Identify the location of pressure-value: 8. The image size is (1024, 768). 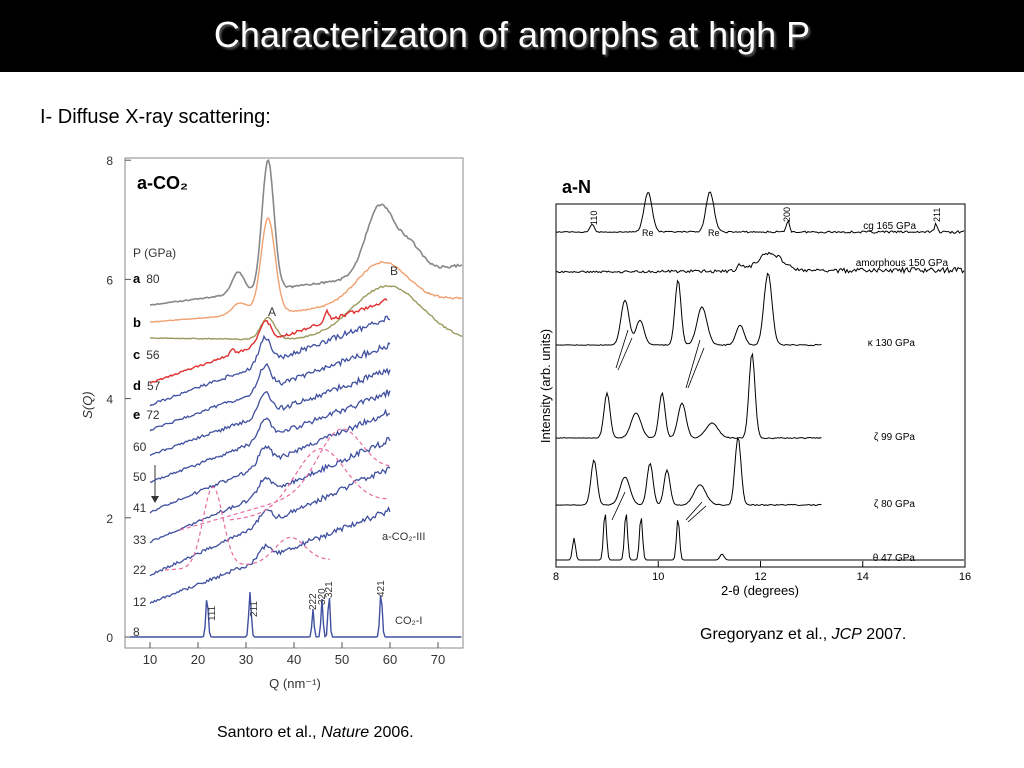
(136, 632).